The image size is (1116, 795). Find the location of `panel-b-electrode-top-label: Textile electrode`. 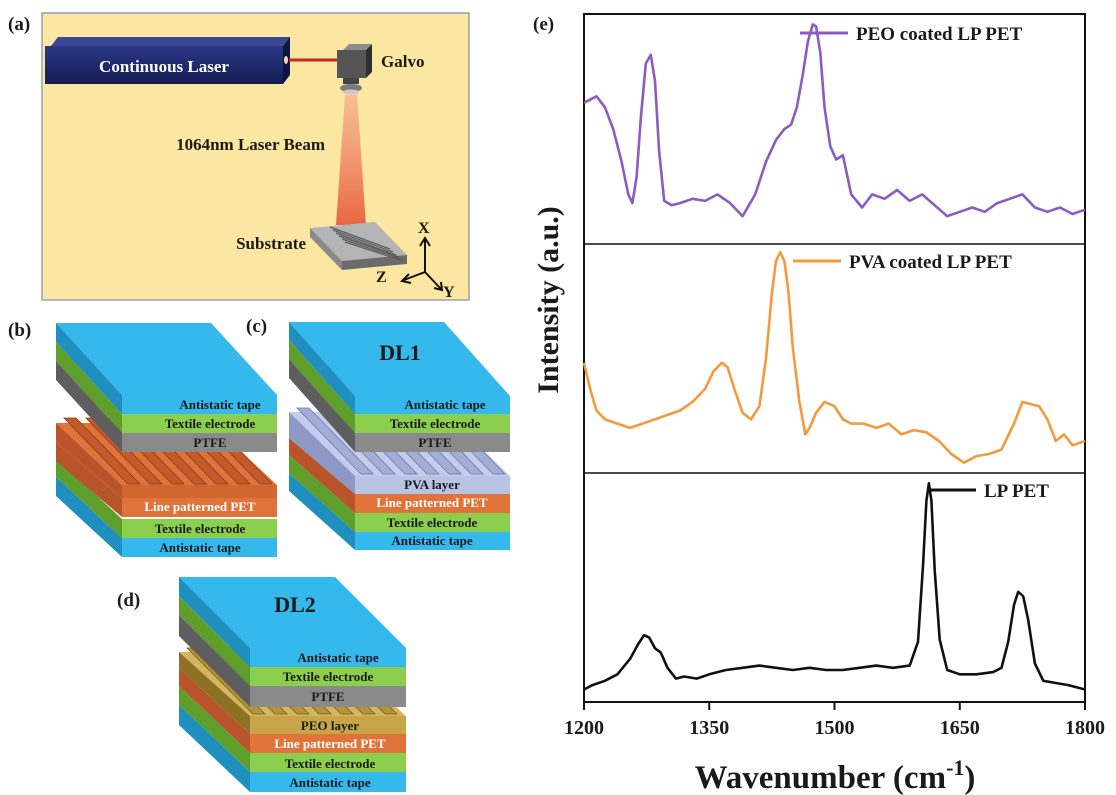

panel-b-electrode-top-label: Textile electrode is located at coordinates (210, 423).